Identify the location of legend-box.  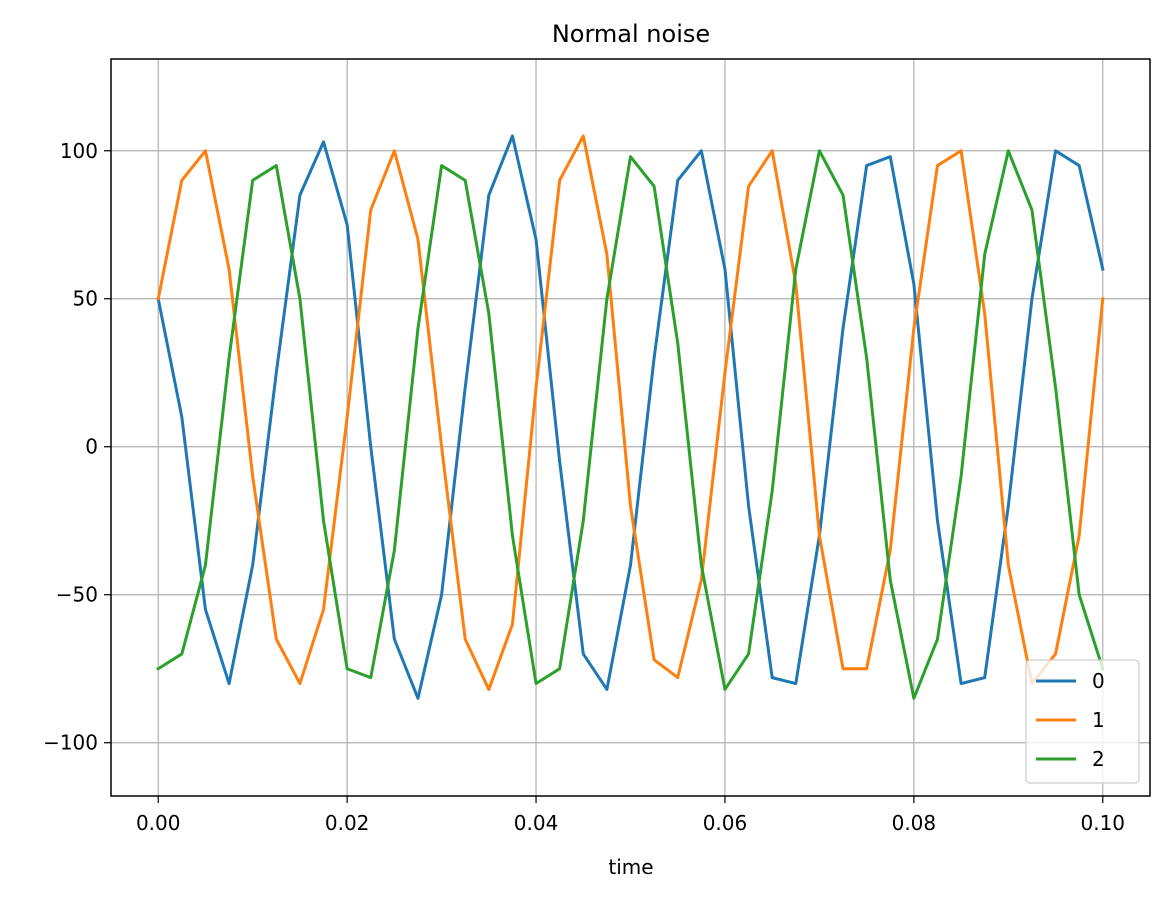
(1082, 721).